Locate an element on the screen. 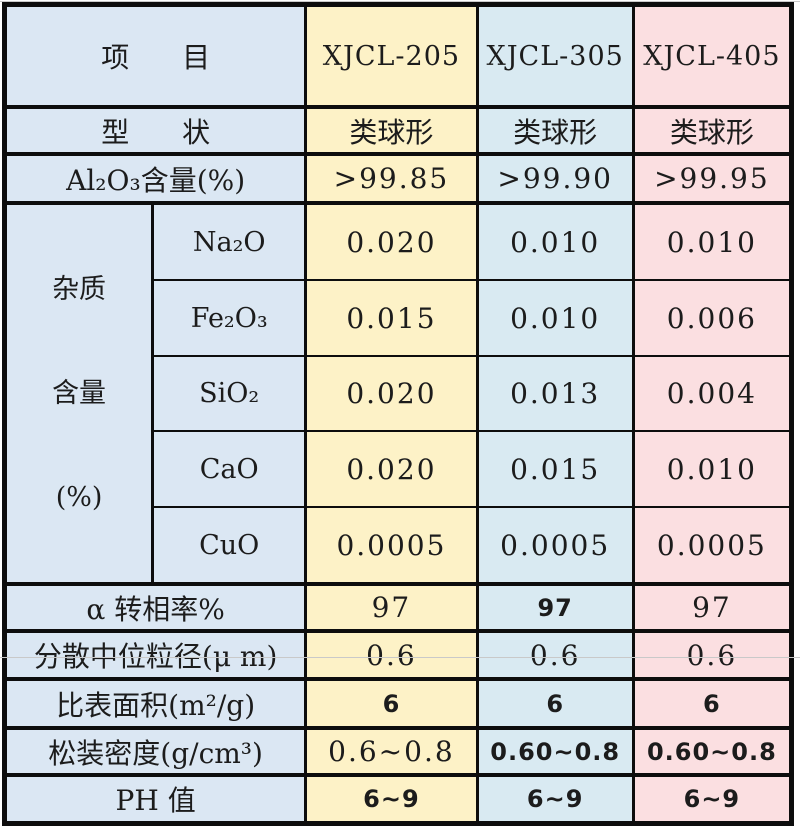  row-impurity-cuo: CuO 0.0005 0.0005 0.0005 is located at coordinates (399, 545).